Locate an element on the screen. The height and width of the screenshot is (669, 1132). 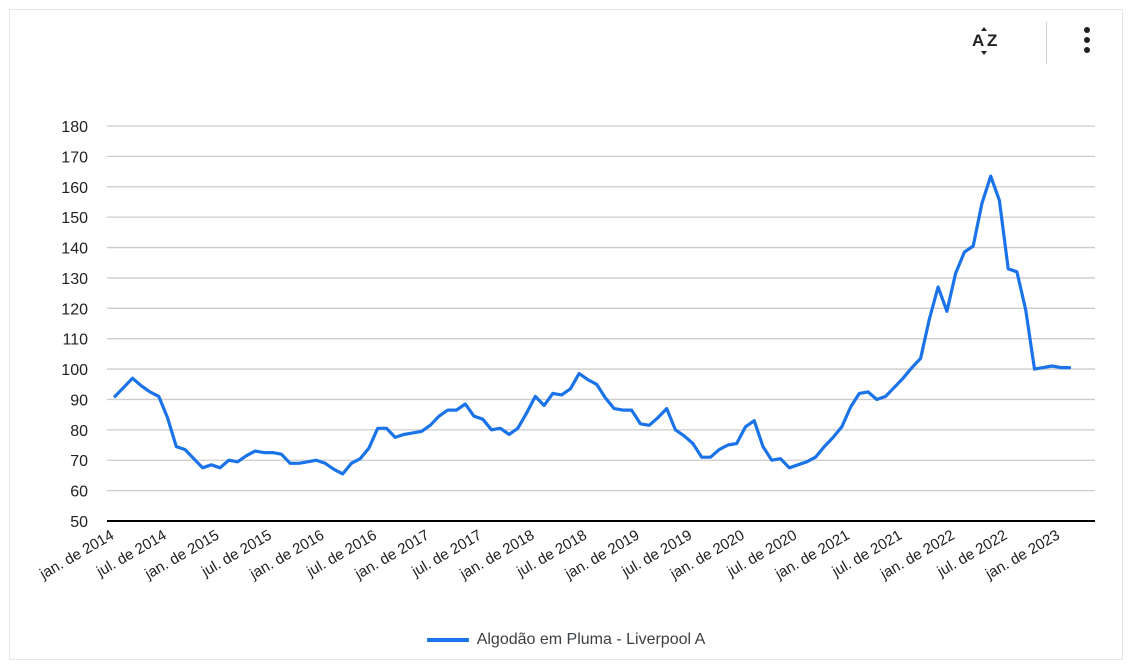
sort-az-icon: A Z is located at coordinates (988, 40).